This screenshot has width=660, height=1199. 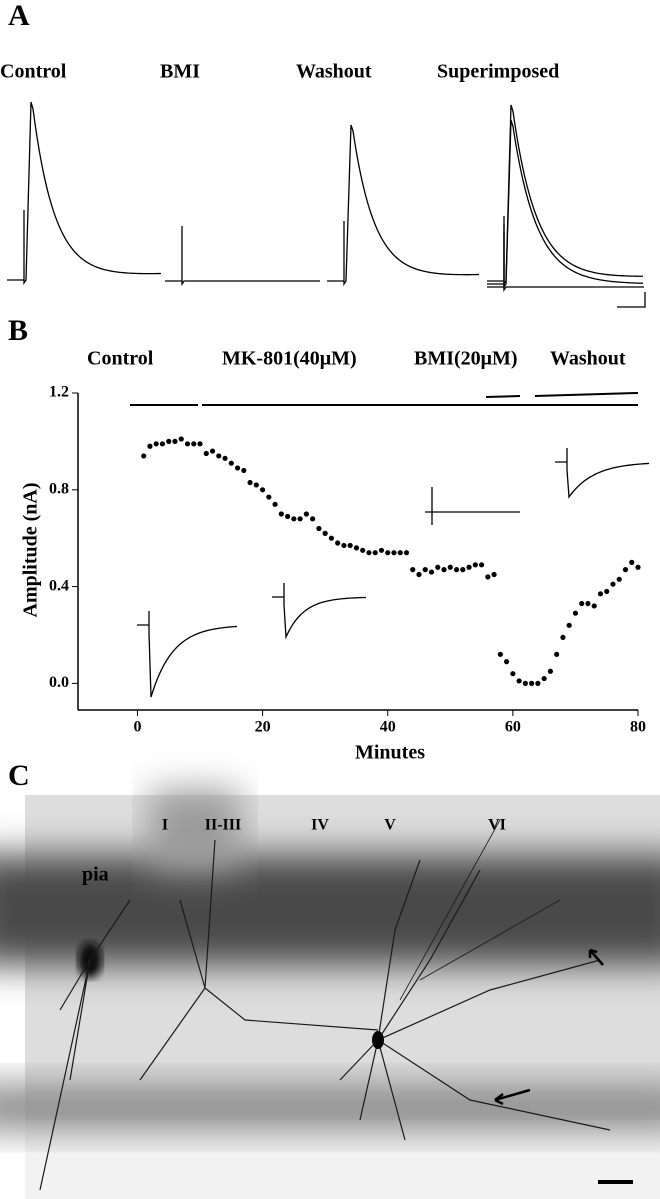 I want to click on annotation: BMI(20μM), so click(x=466, y=359).